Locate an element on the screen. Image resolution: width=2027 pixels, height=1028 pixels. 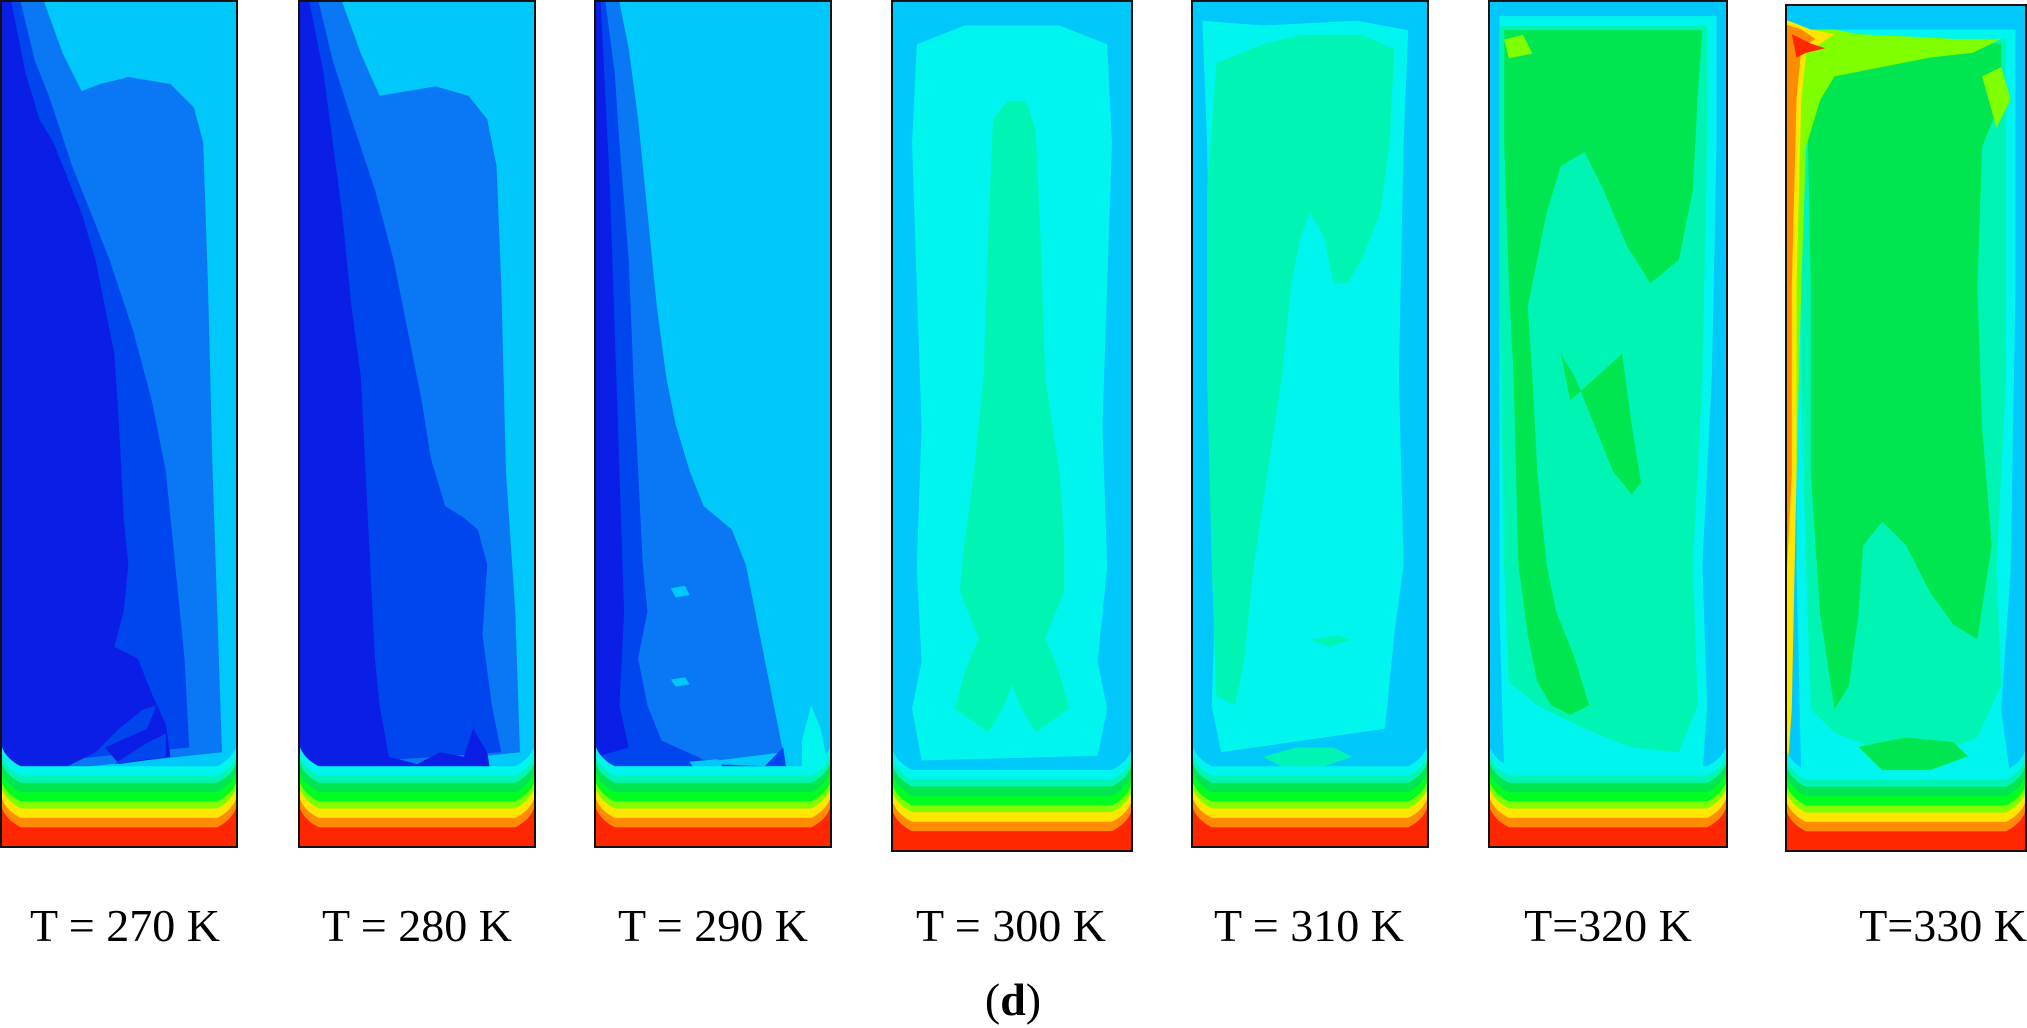
contour-panel-280k is located at coordinates (417, 424).